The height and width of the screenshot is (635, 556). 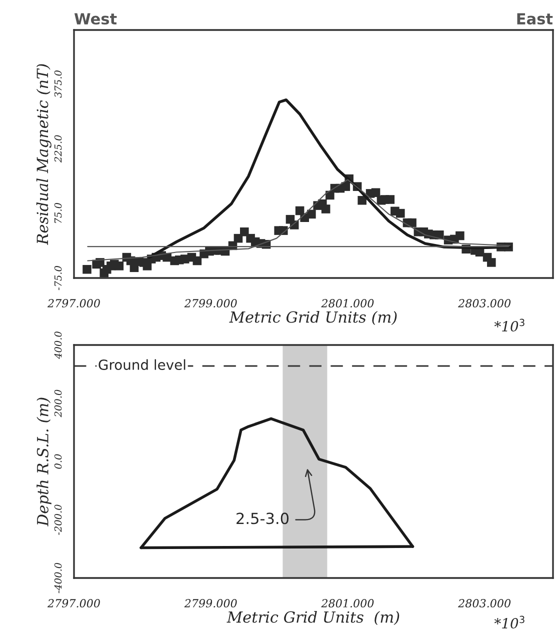 I want to click on text: West, so click(x=95, y=19).